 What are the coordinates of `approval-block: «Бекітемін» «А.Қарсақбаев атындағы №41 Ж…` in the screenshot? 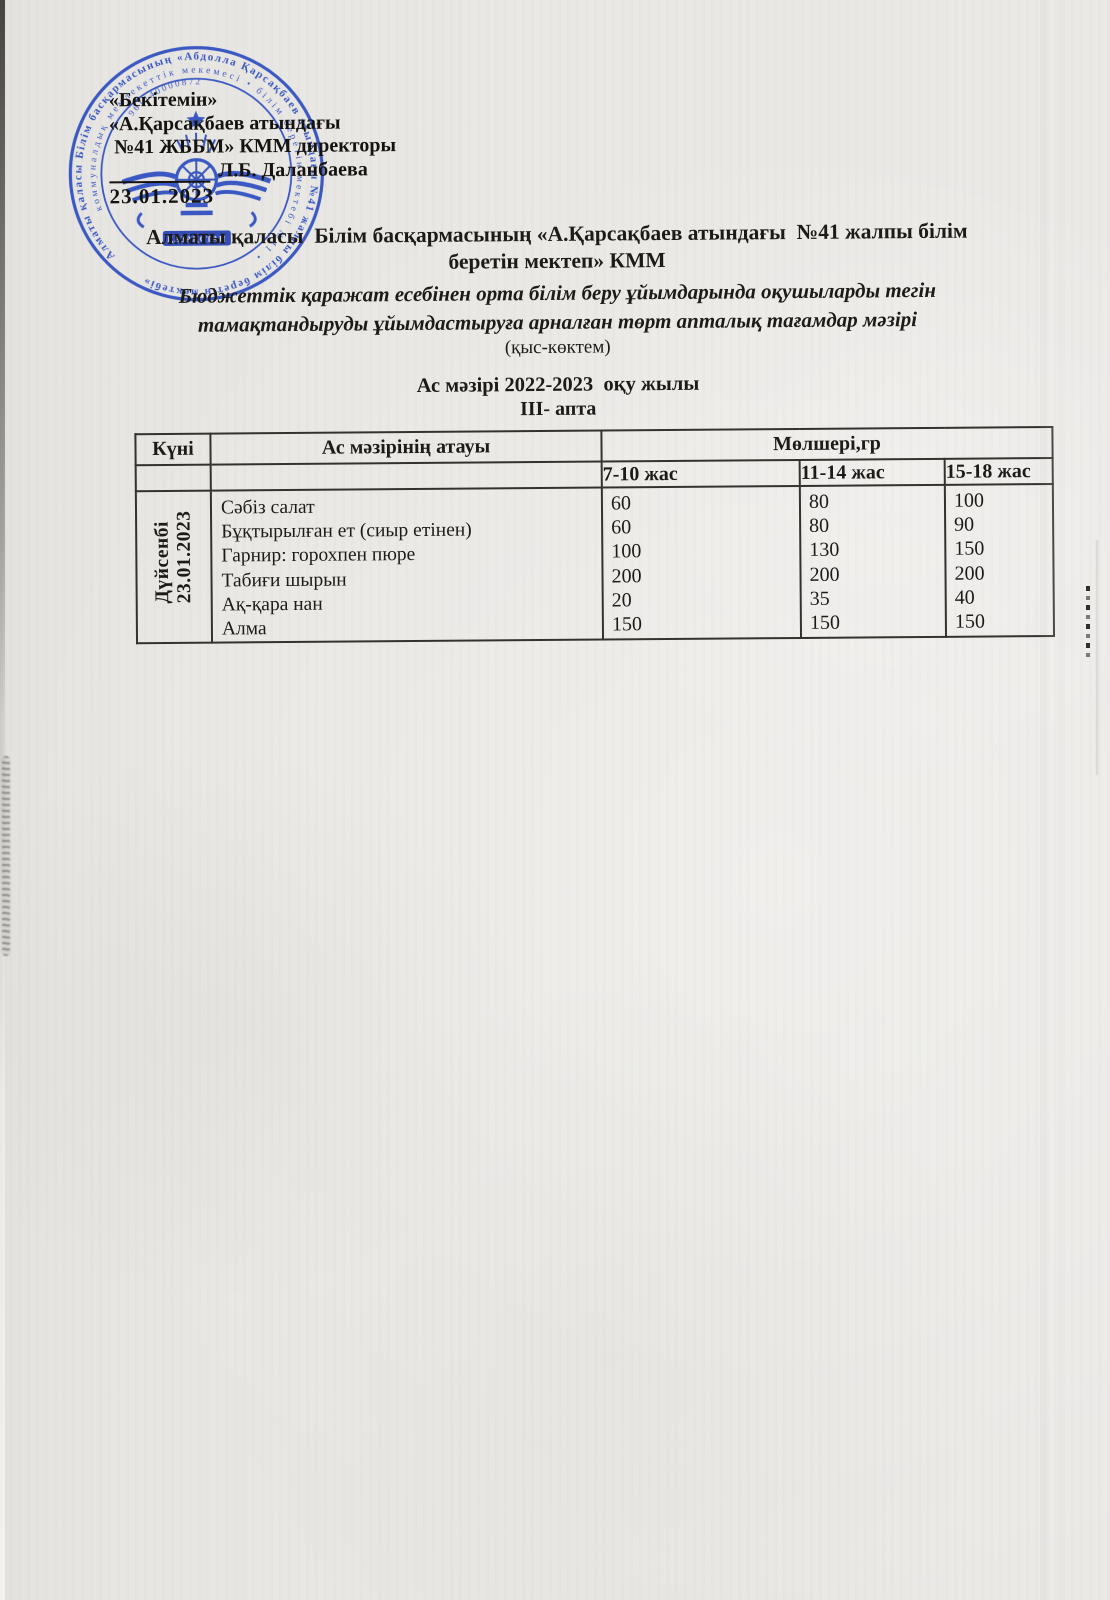 It's located at (253, 148).